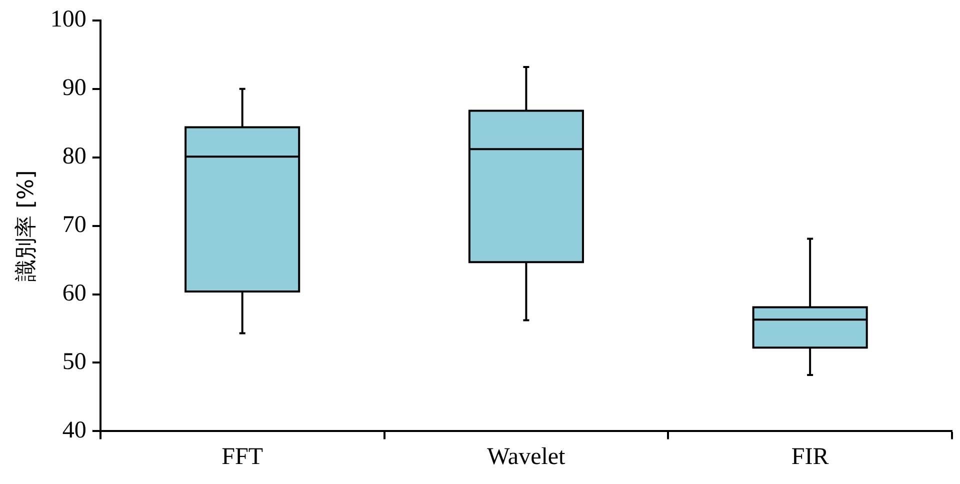 Image resolution: width=960 pixels, height=484 pixels. Describe the element at coordinates (74, 88) in the screenshot. I see `y-tick-label: 90` at that location.